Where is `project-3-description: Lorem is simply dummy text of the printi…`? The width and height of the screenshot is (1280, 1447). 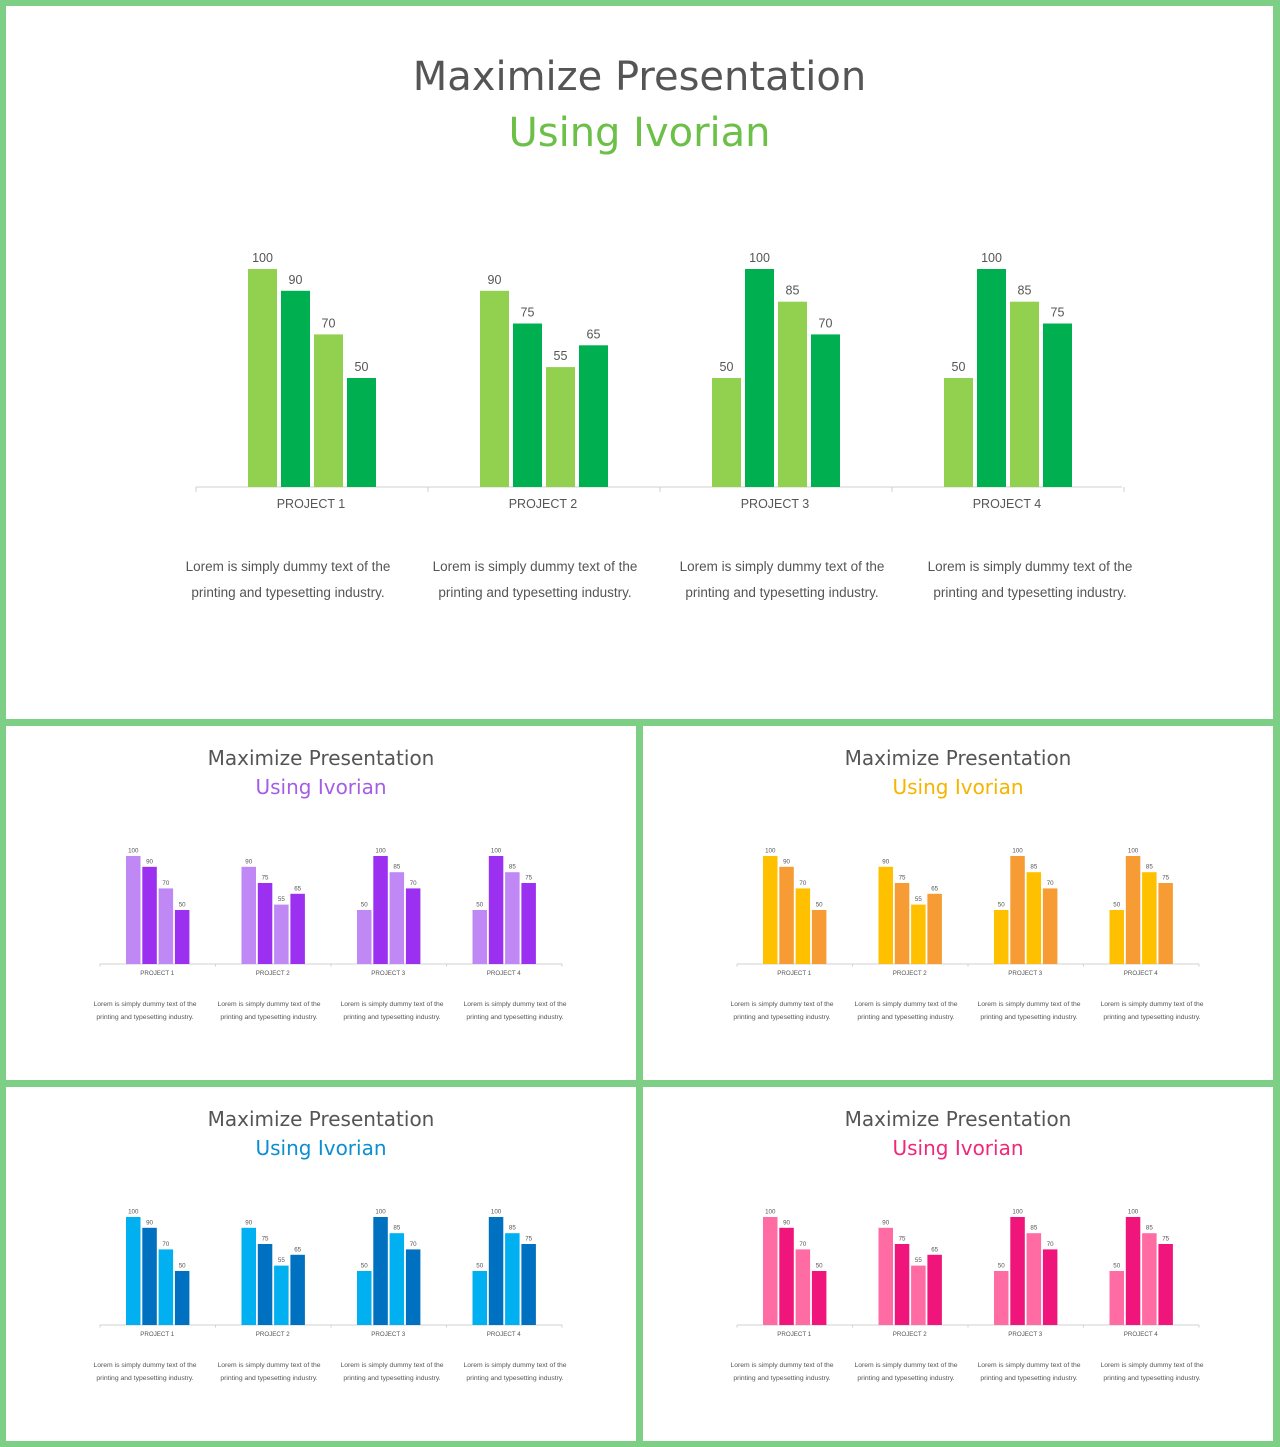 project-3-description: Lorem is simply dummy text of the printi… is located at coordinates (392, 1011).